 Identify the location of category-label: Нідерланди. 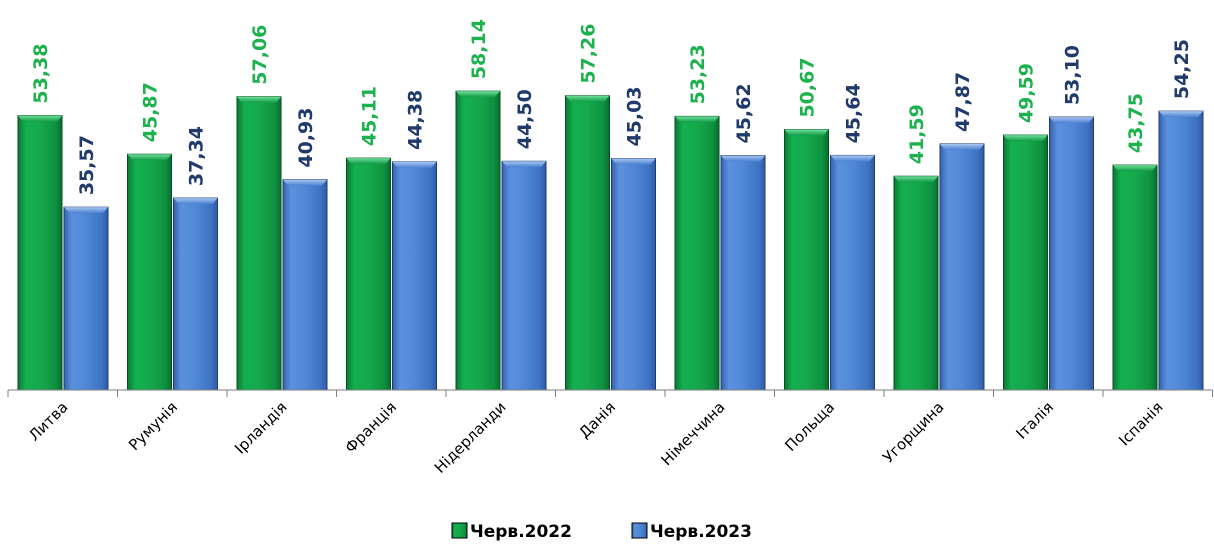
(470, 437).